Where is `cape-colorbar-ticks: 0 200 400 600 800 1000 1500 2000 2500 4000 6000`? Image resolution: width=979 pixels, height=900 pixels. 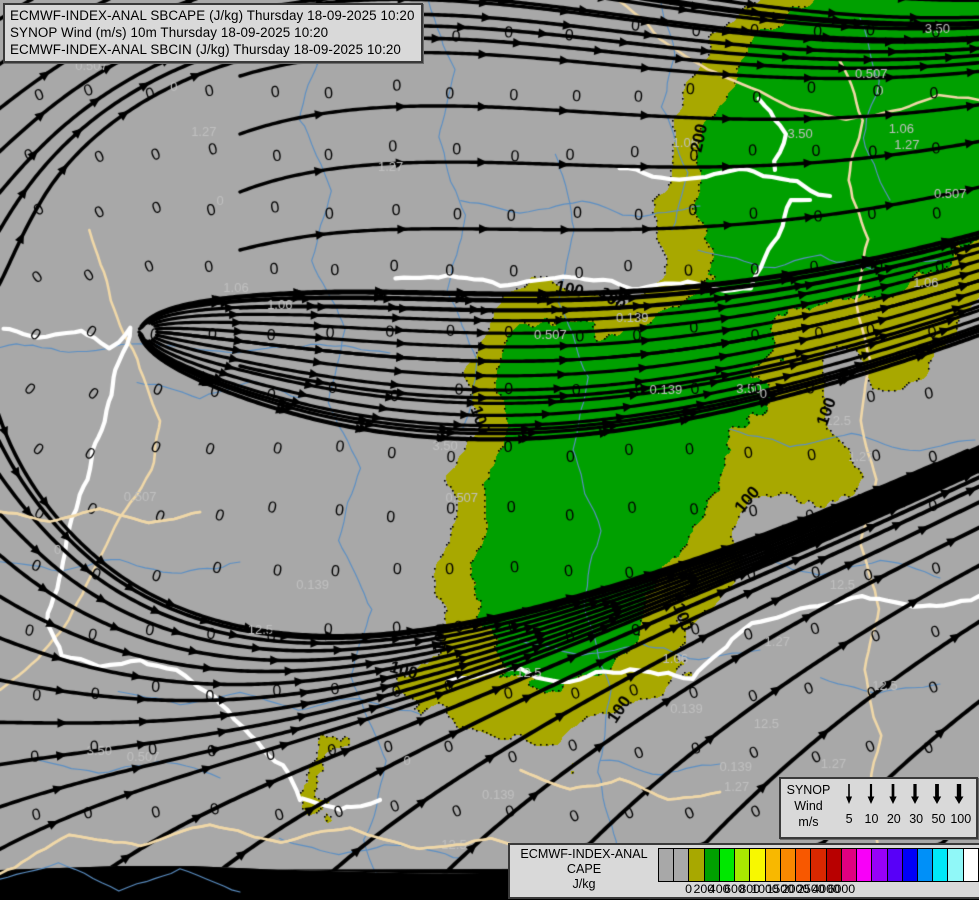
cape-colorbar-ticks: 0 200 400 600 800 1000 1500 2000 2500 4000 6000 is located at coordinates (818, 890).